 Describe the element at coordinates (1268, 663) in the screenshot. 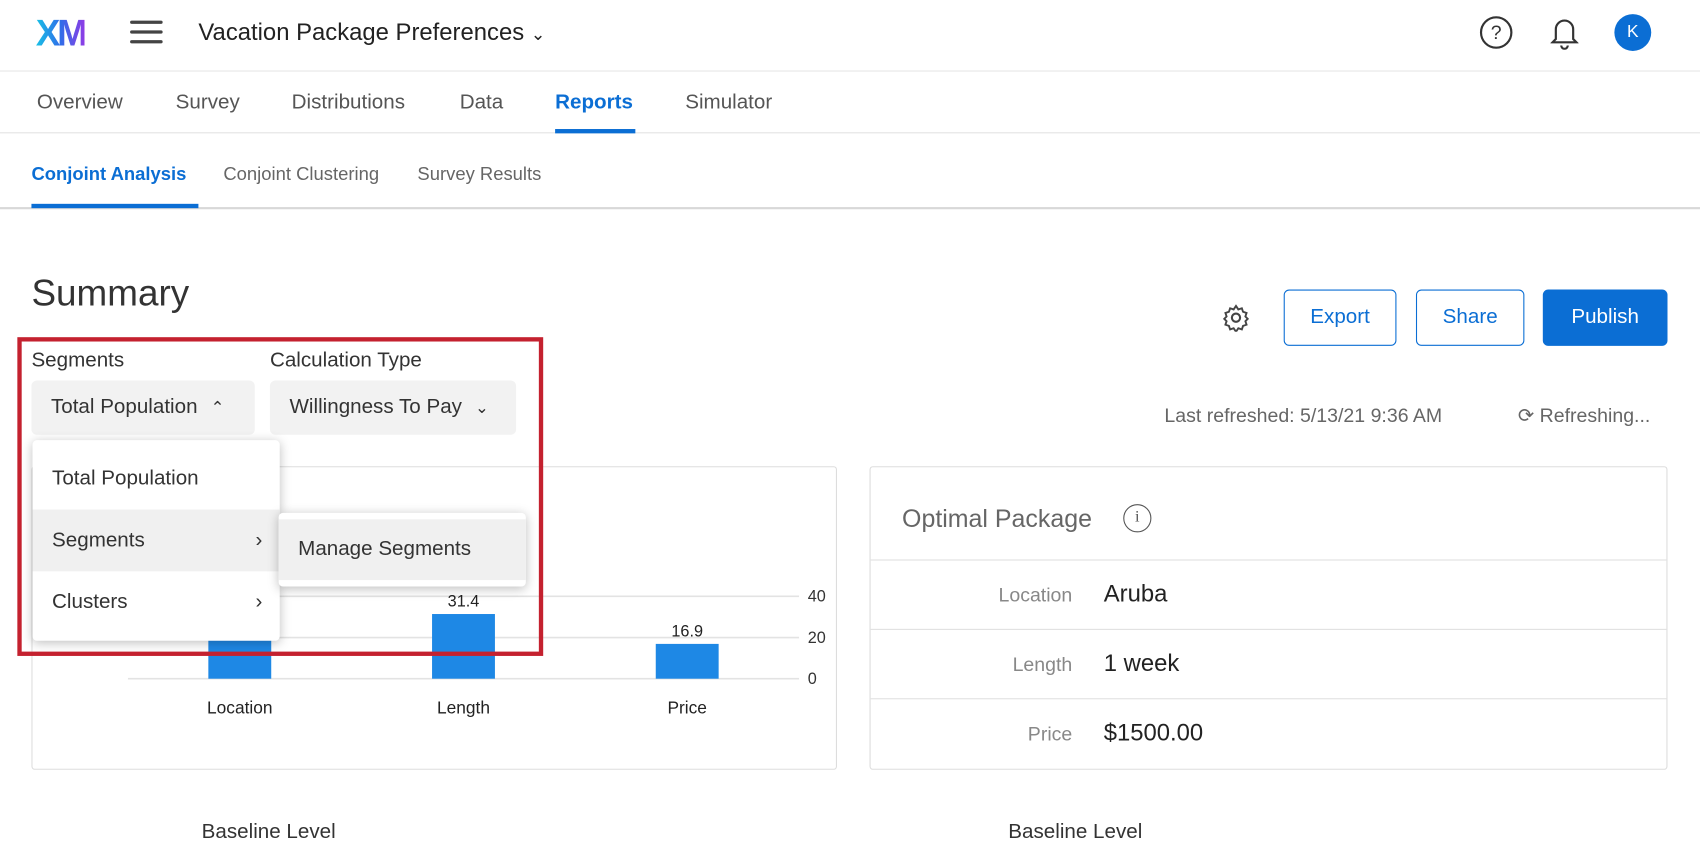

I see `optimal-row-length: Length 1 week` at that location.